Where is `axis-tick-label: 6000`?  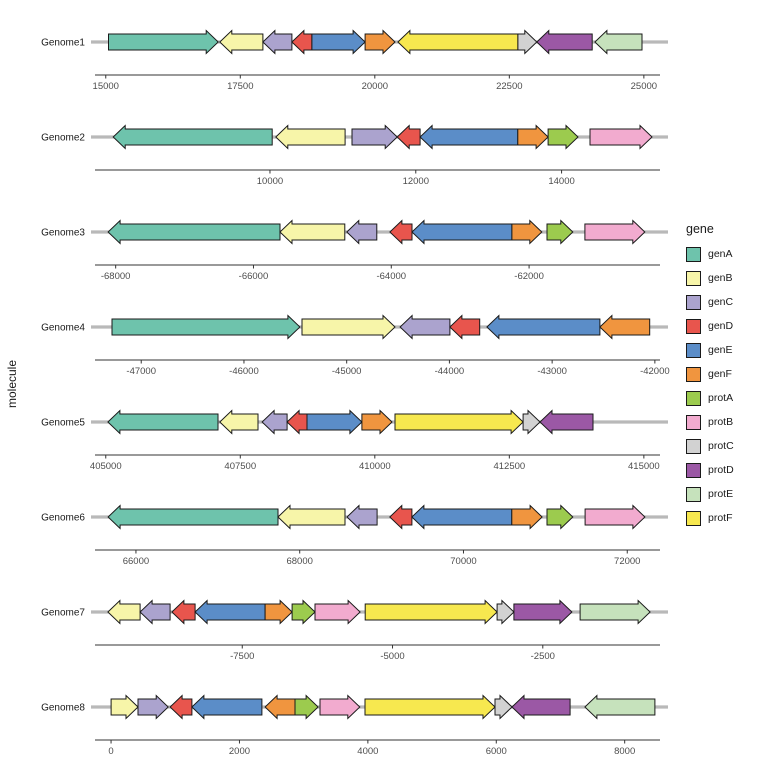
axis-tick-label: 6000 is located at coordinates (496, 751).